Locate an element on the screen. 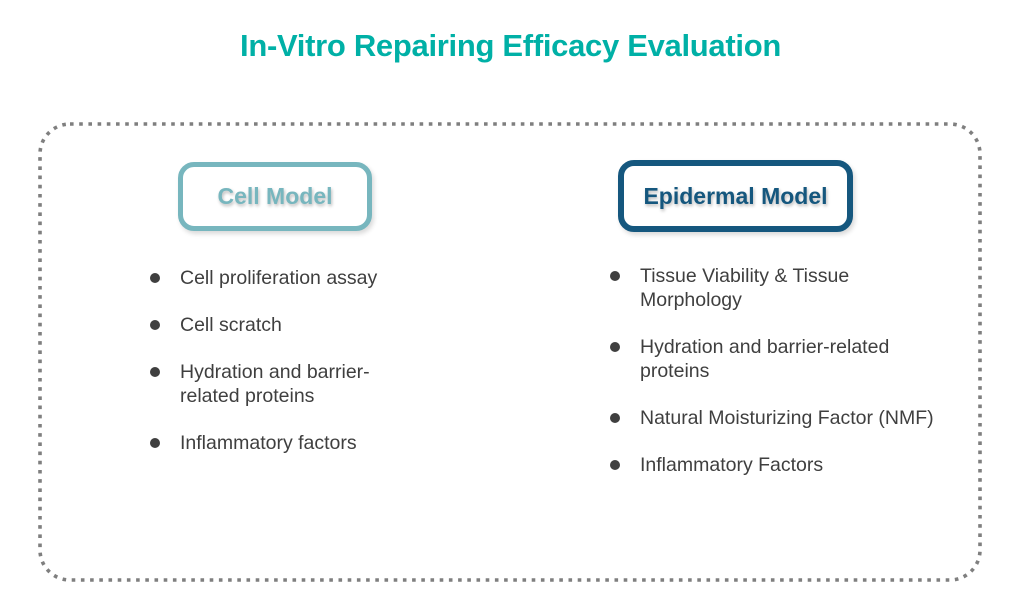 The width and height of the screenshot is (1021, 597). cell-model-header: Cell Model is located at coordinates (275, 196).